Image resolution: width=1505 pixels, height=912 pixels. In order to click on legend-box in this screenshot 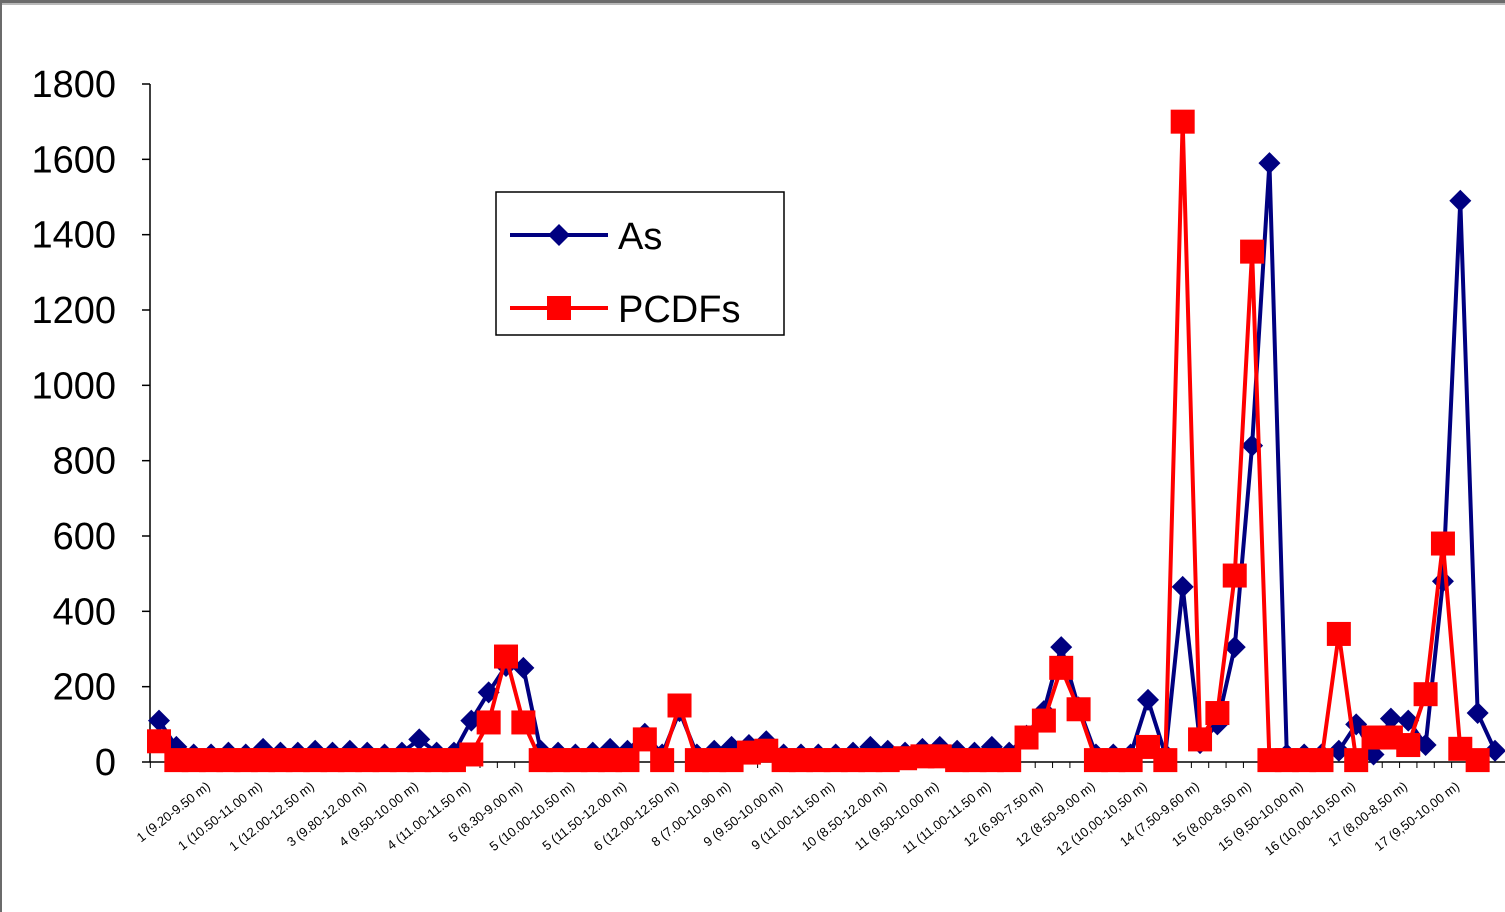, I will do `click(640, 263)`.